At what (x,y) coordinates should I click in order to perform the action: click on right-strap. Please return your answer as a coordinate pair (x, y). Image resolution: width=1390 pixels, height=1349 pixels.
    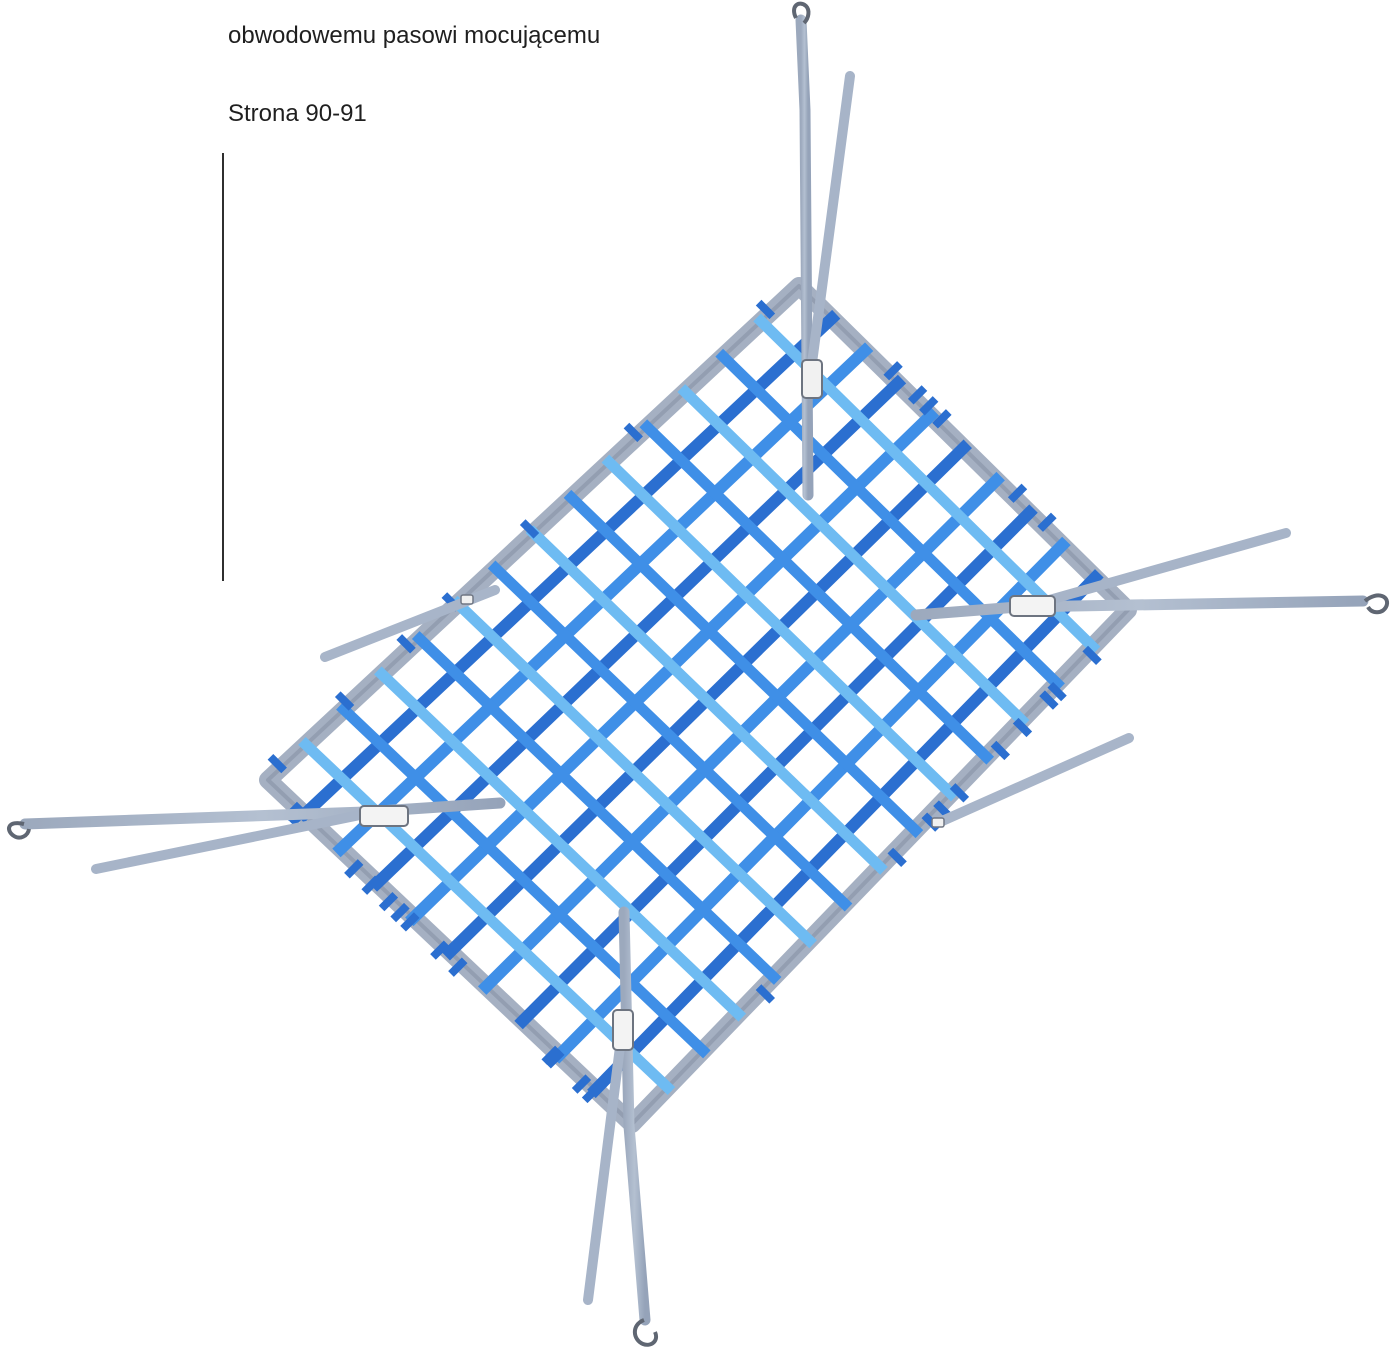
    Looking at the image, I should click on (1139, 608).